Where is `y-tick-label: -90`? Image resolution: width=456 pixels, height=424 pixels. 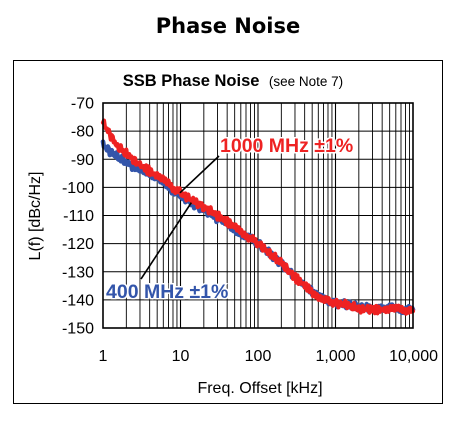 y-tick-label: -90 is located at coordinates (82, 160).